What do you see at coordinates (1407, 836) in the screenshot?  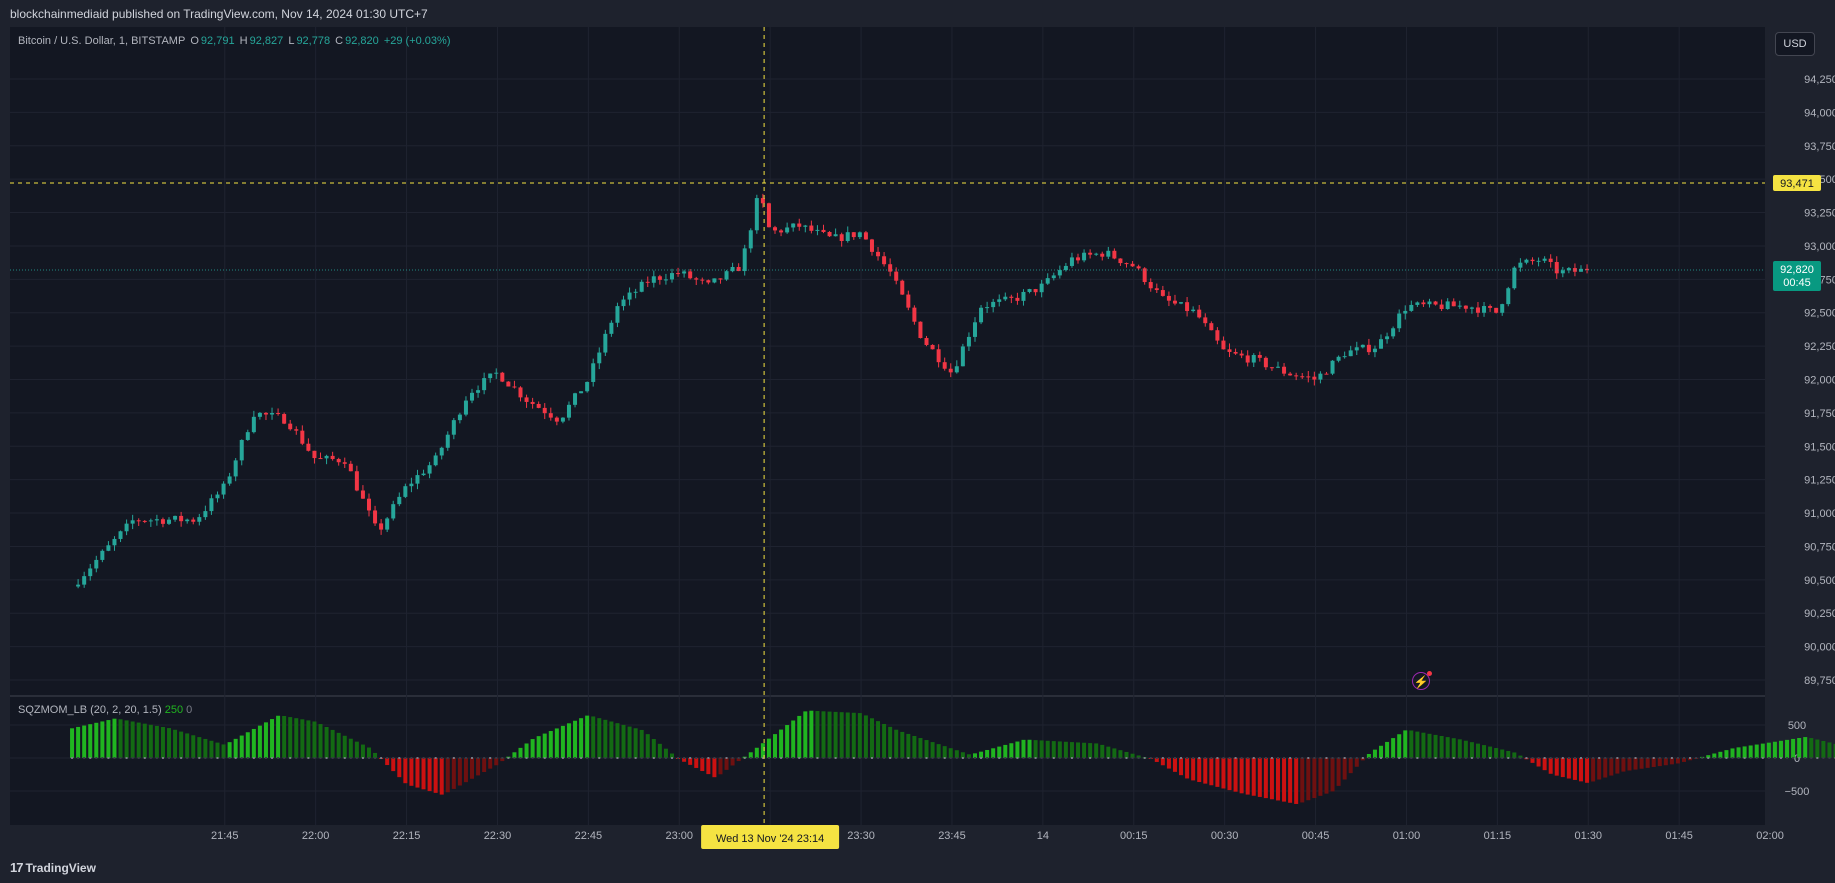 I see `time-tick-label: 01:00` at bounding box center [1407, 836].